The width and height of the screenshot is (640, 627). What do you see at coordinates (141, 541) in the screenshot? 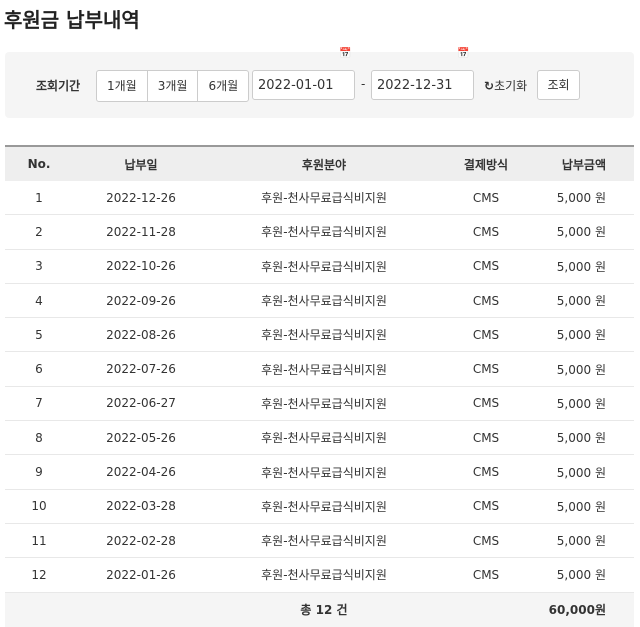
I see `row-date: 2022-02-28` at bounding box center [141, 541].